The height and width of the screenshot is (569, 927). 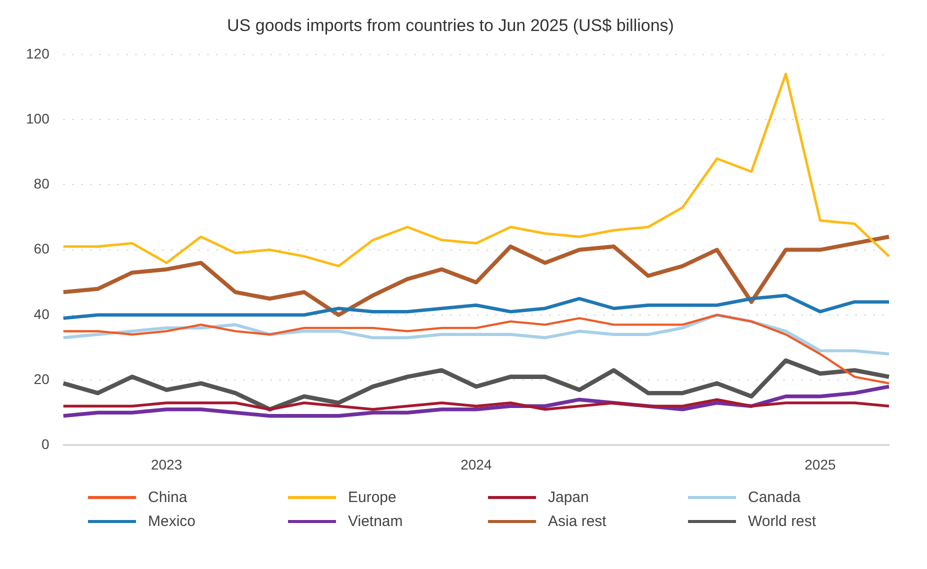 What do you see at coordinates (450, 25) in the screenshot?
I see `chart-title: US goods imports from countries to Jun 2025 (US$ billions)` at bounding box center [450, 25].